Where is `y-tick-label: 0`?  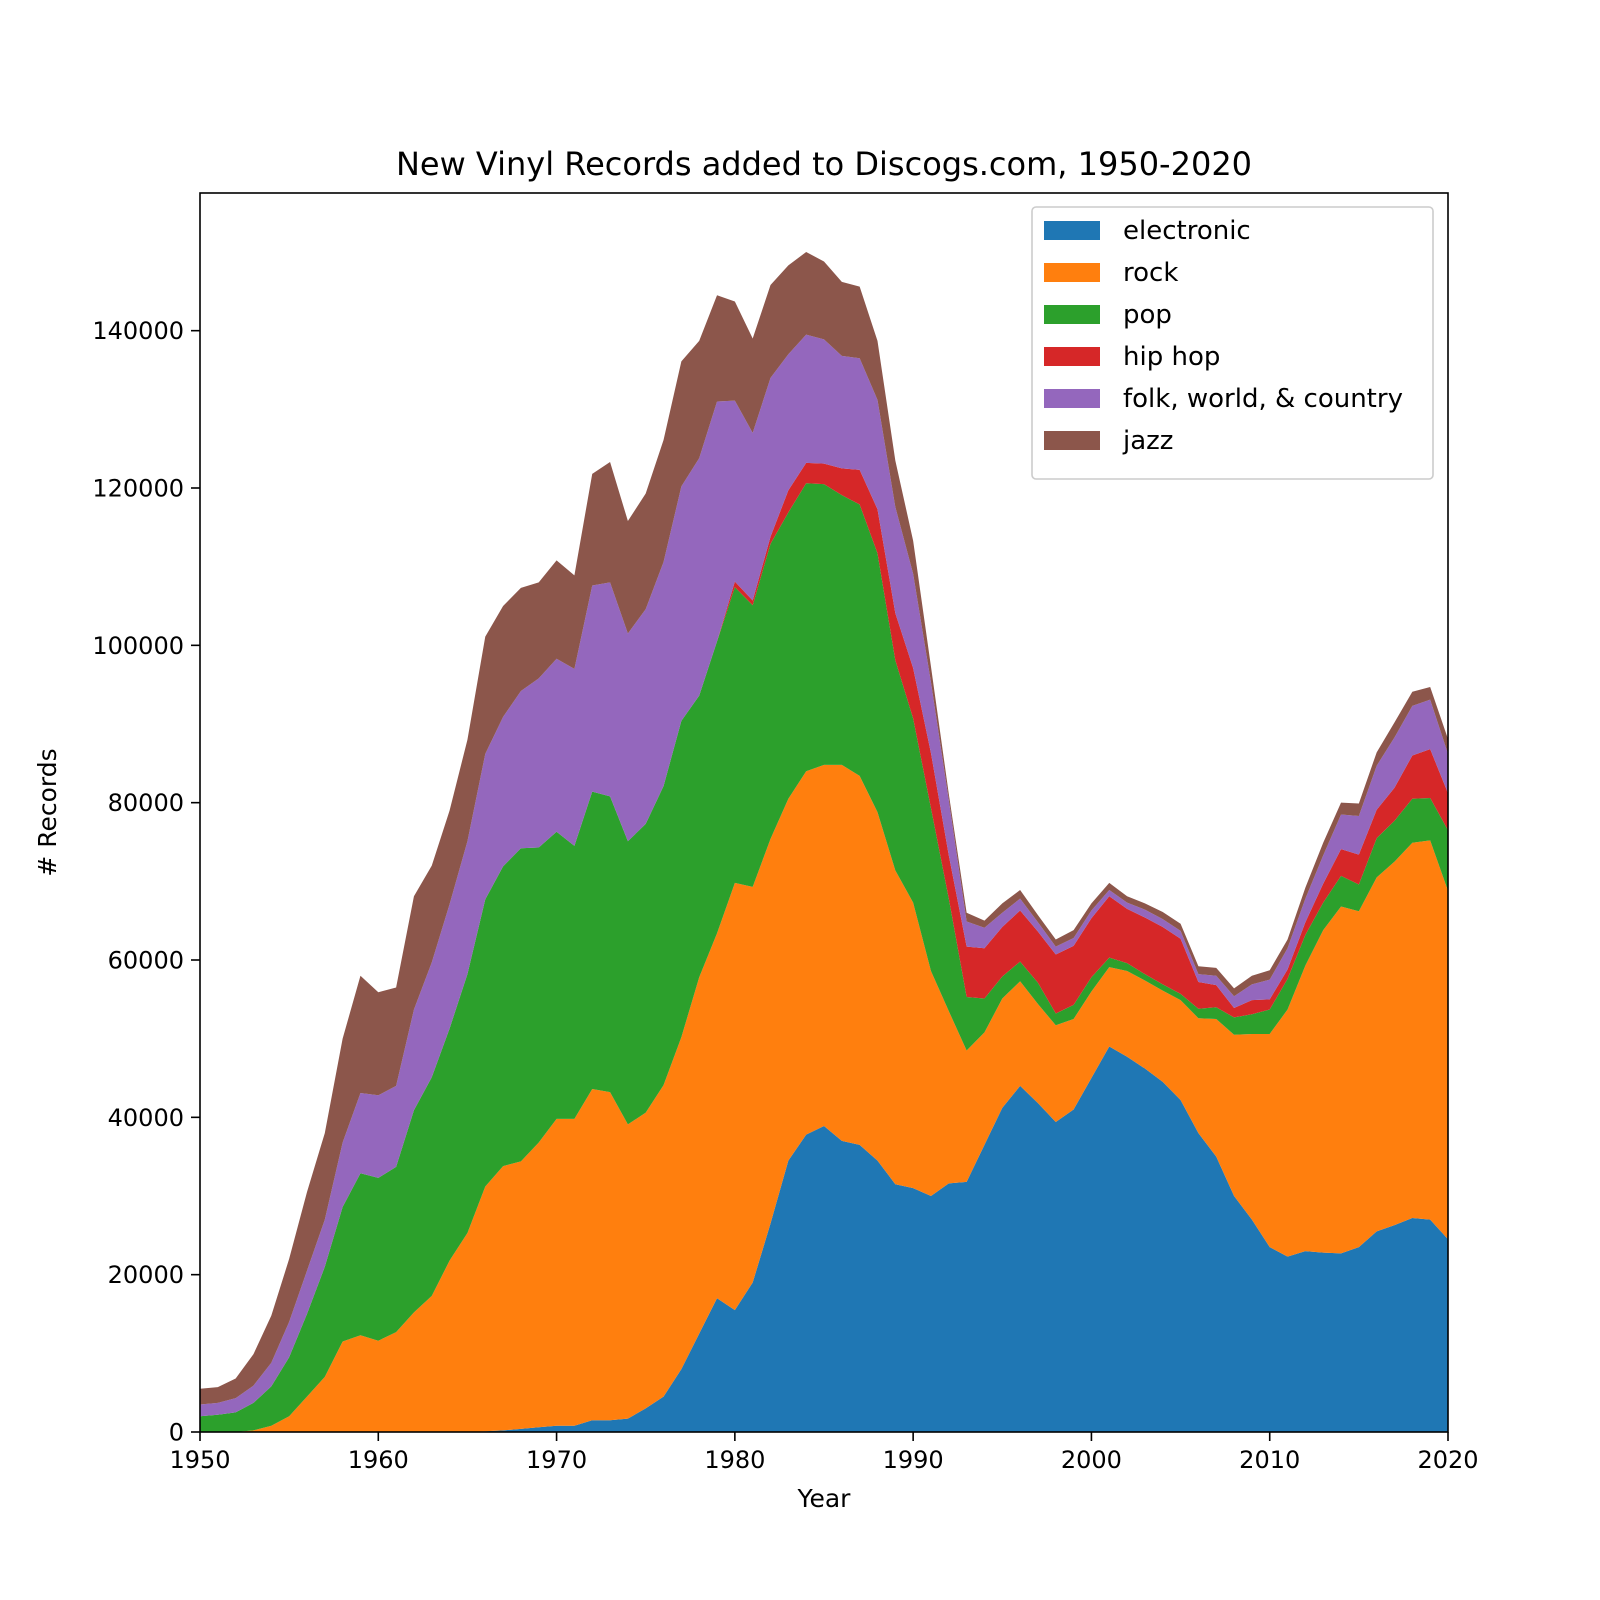
y-tick-label: 0 is located at coordinates (176, 1433).